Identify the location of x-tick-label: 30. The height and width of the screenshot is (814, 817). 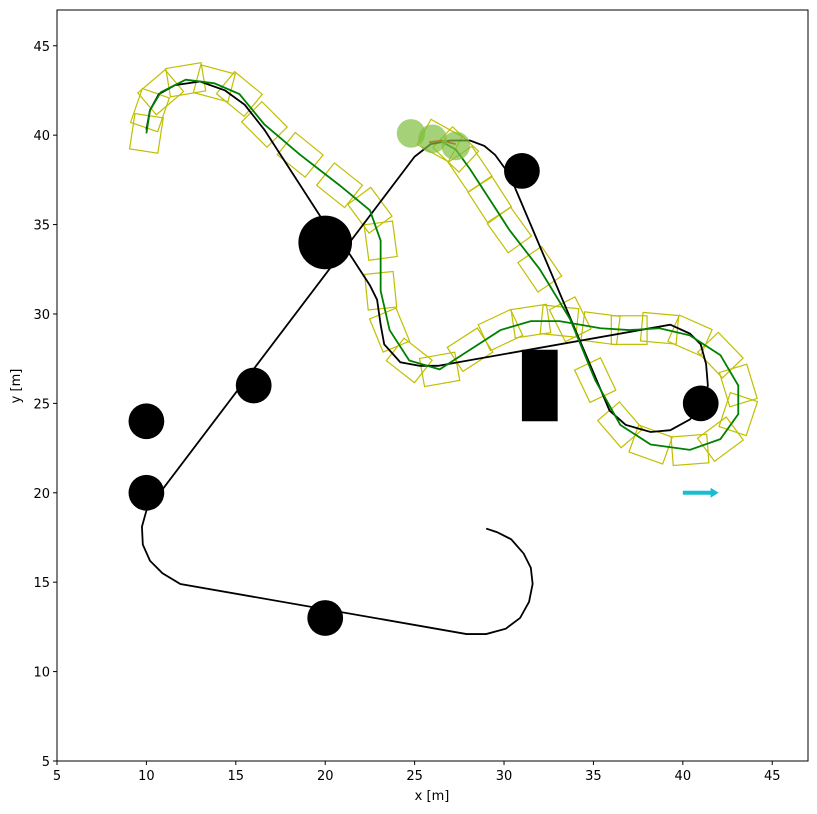
(504, 776).